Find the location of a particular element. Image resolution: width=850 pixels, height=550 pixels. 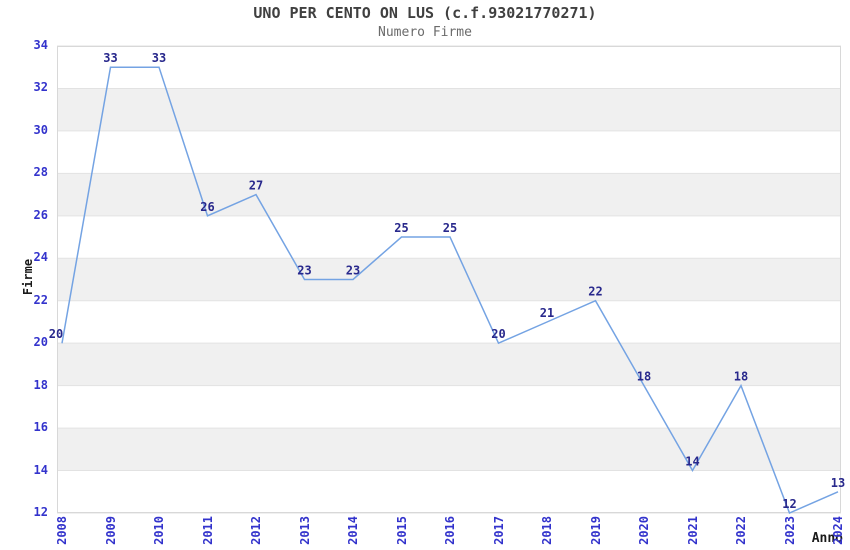

y-tick-label: 16 is located at coordinates (40, 427).